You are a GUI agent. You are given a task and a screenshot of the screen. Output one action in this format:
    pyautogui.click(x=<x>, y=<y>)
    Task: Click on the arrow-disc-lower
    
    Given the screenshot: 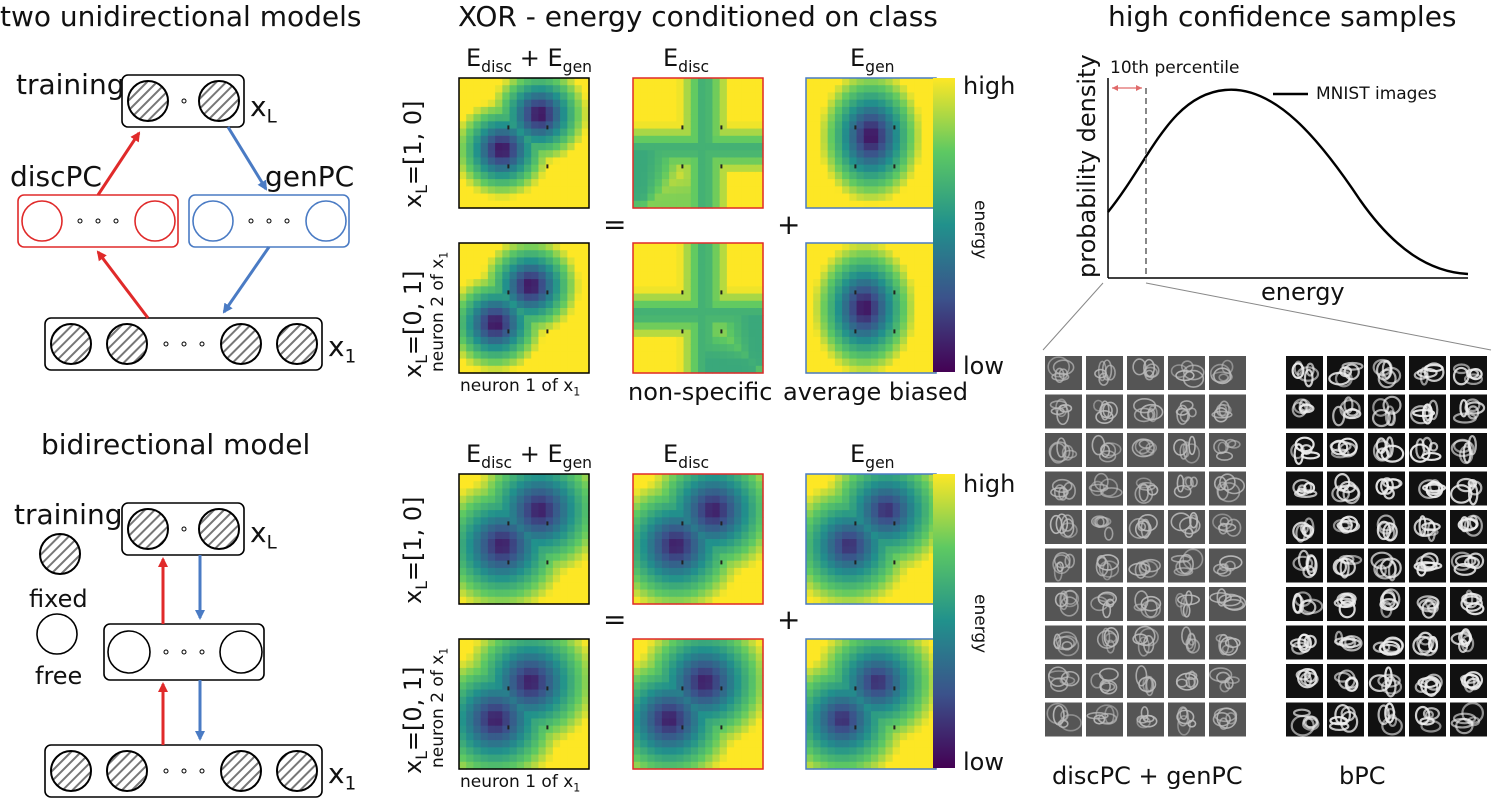 What is the action you would take?
    pyautogui.click(x=123, y=284)
    